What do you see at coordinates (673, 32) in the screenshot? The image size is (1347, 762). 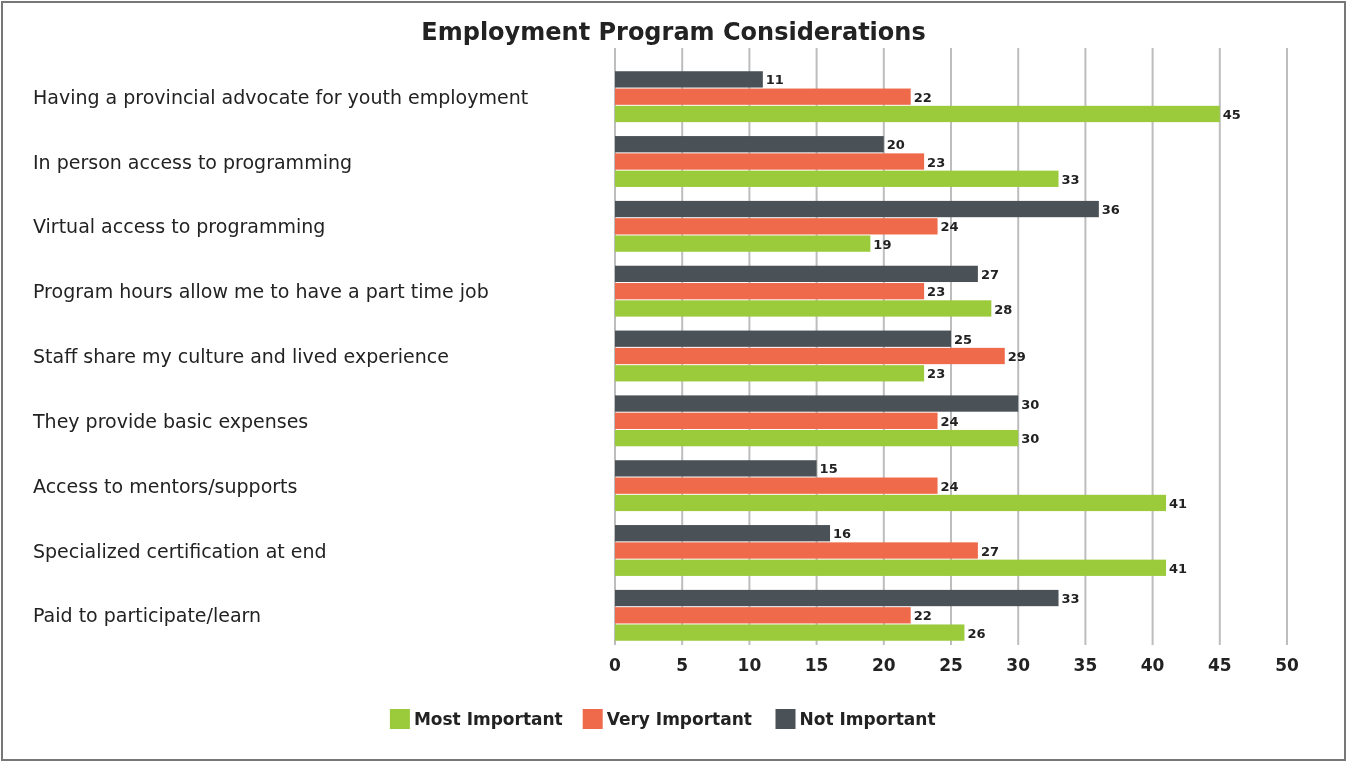 I see `chart-title: Employment Program Considerations` at bounding box center [673, 32].